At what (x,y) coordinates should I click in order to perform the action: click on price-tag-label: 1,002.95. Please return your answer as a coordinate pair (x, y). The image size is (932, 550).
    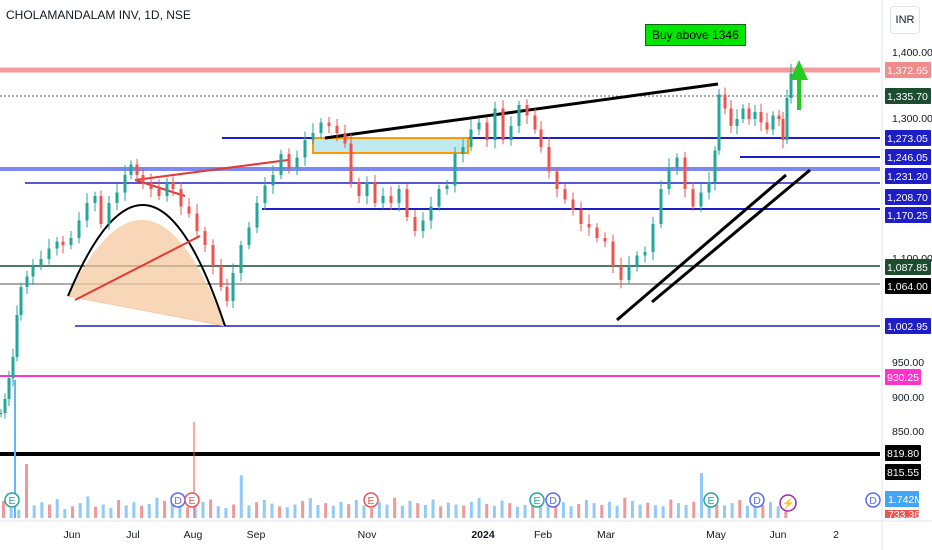
    Looking at the image, I should click on (907, 327).